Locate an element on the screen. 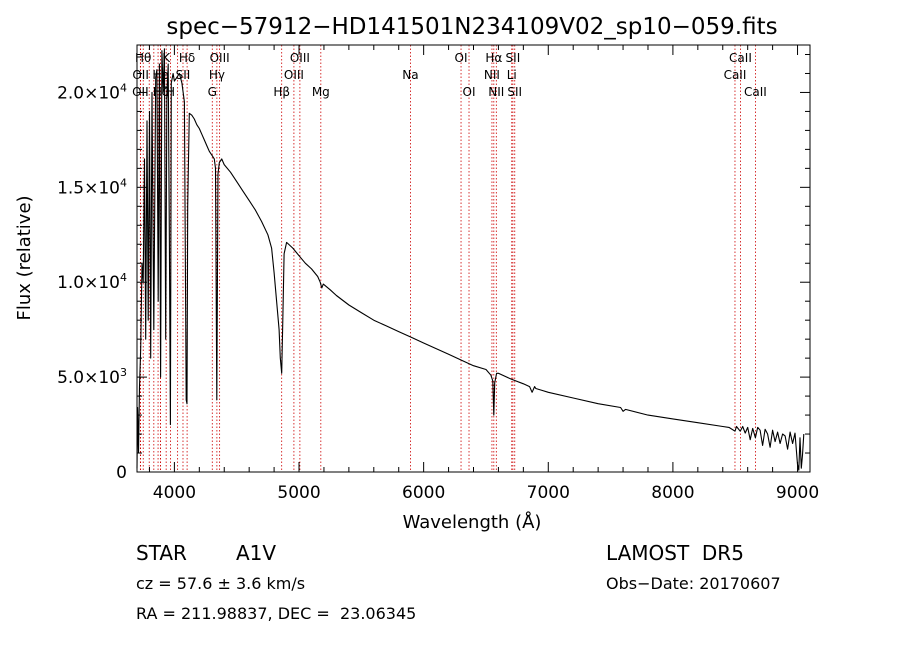  line-label-27: SII is located at coordinates (513, 58).